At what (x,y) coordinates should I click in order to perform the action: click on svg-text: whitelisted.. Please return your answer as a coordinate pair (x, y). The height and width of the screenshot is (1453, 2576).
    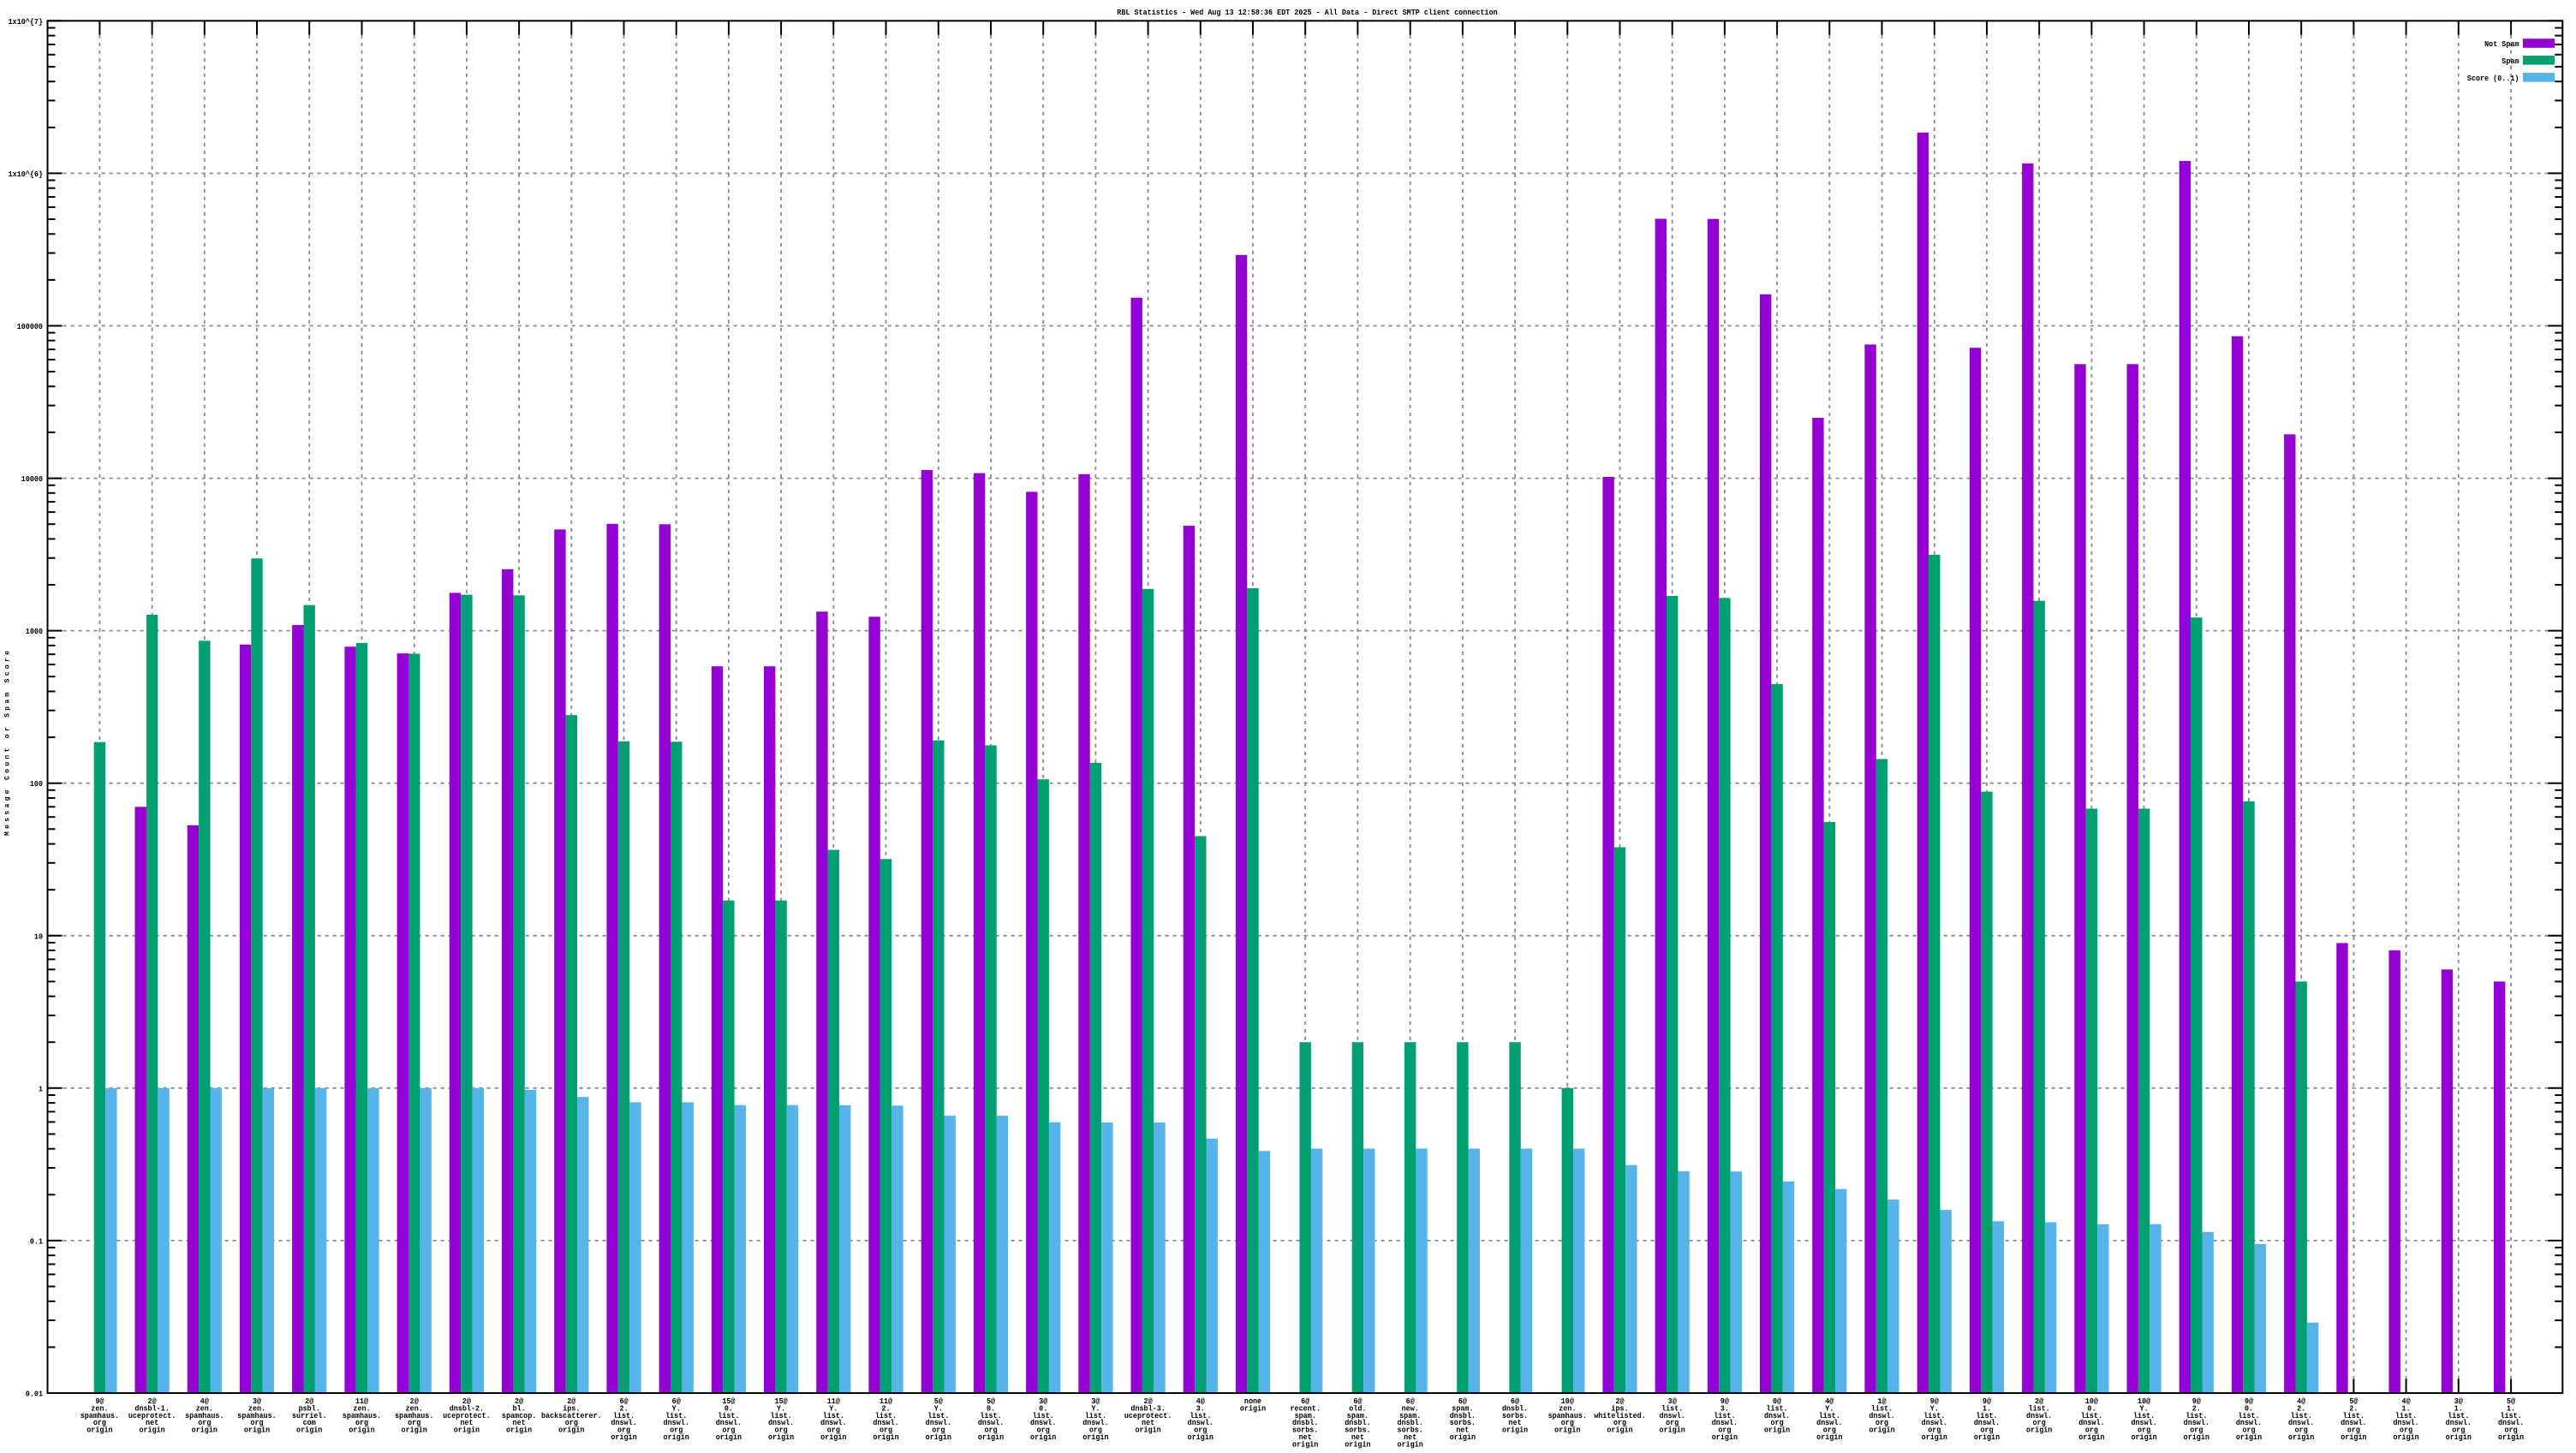
    Looking at the image, I should click on (1620, 1415).